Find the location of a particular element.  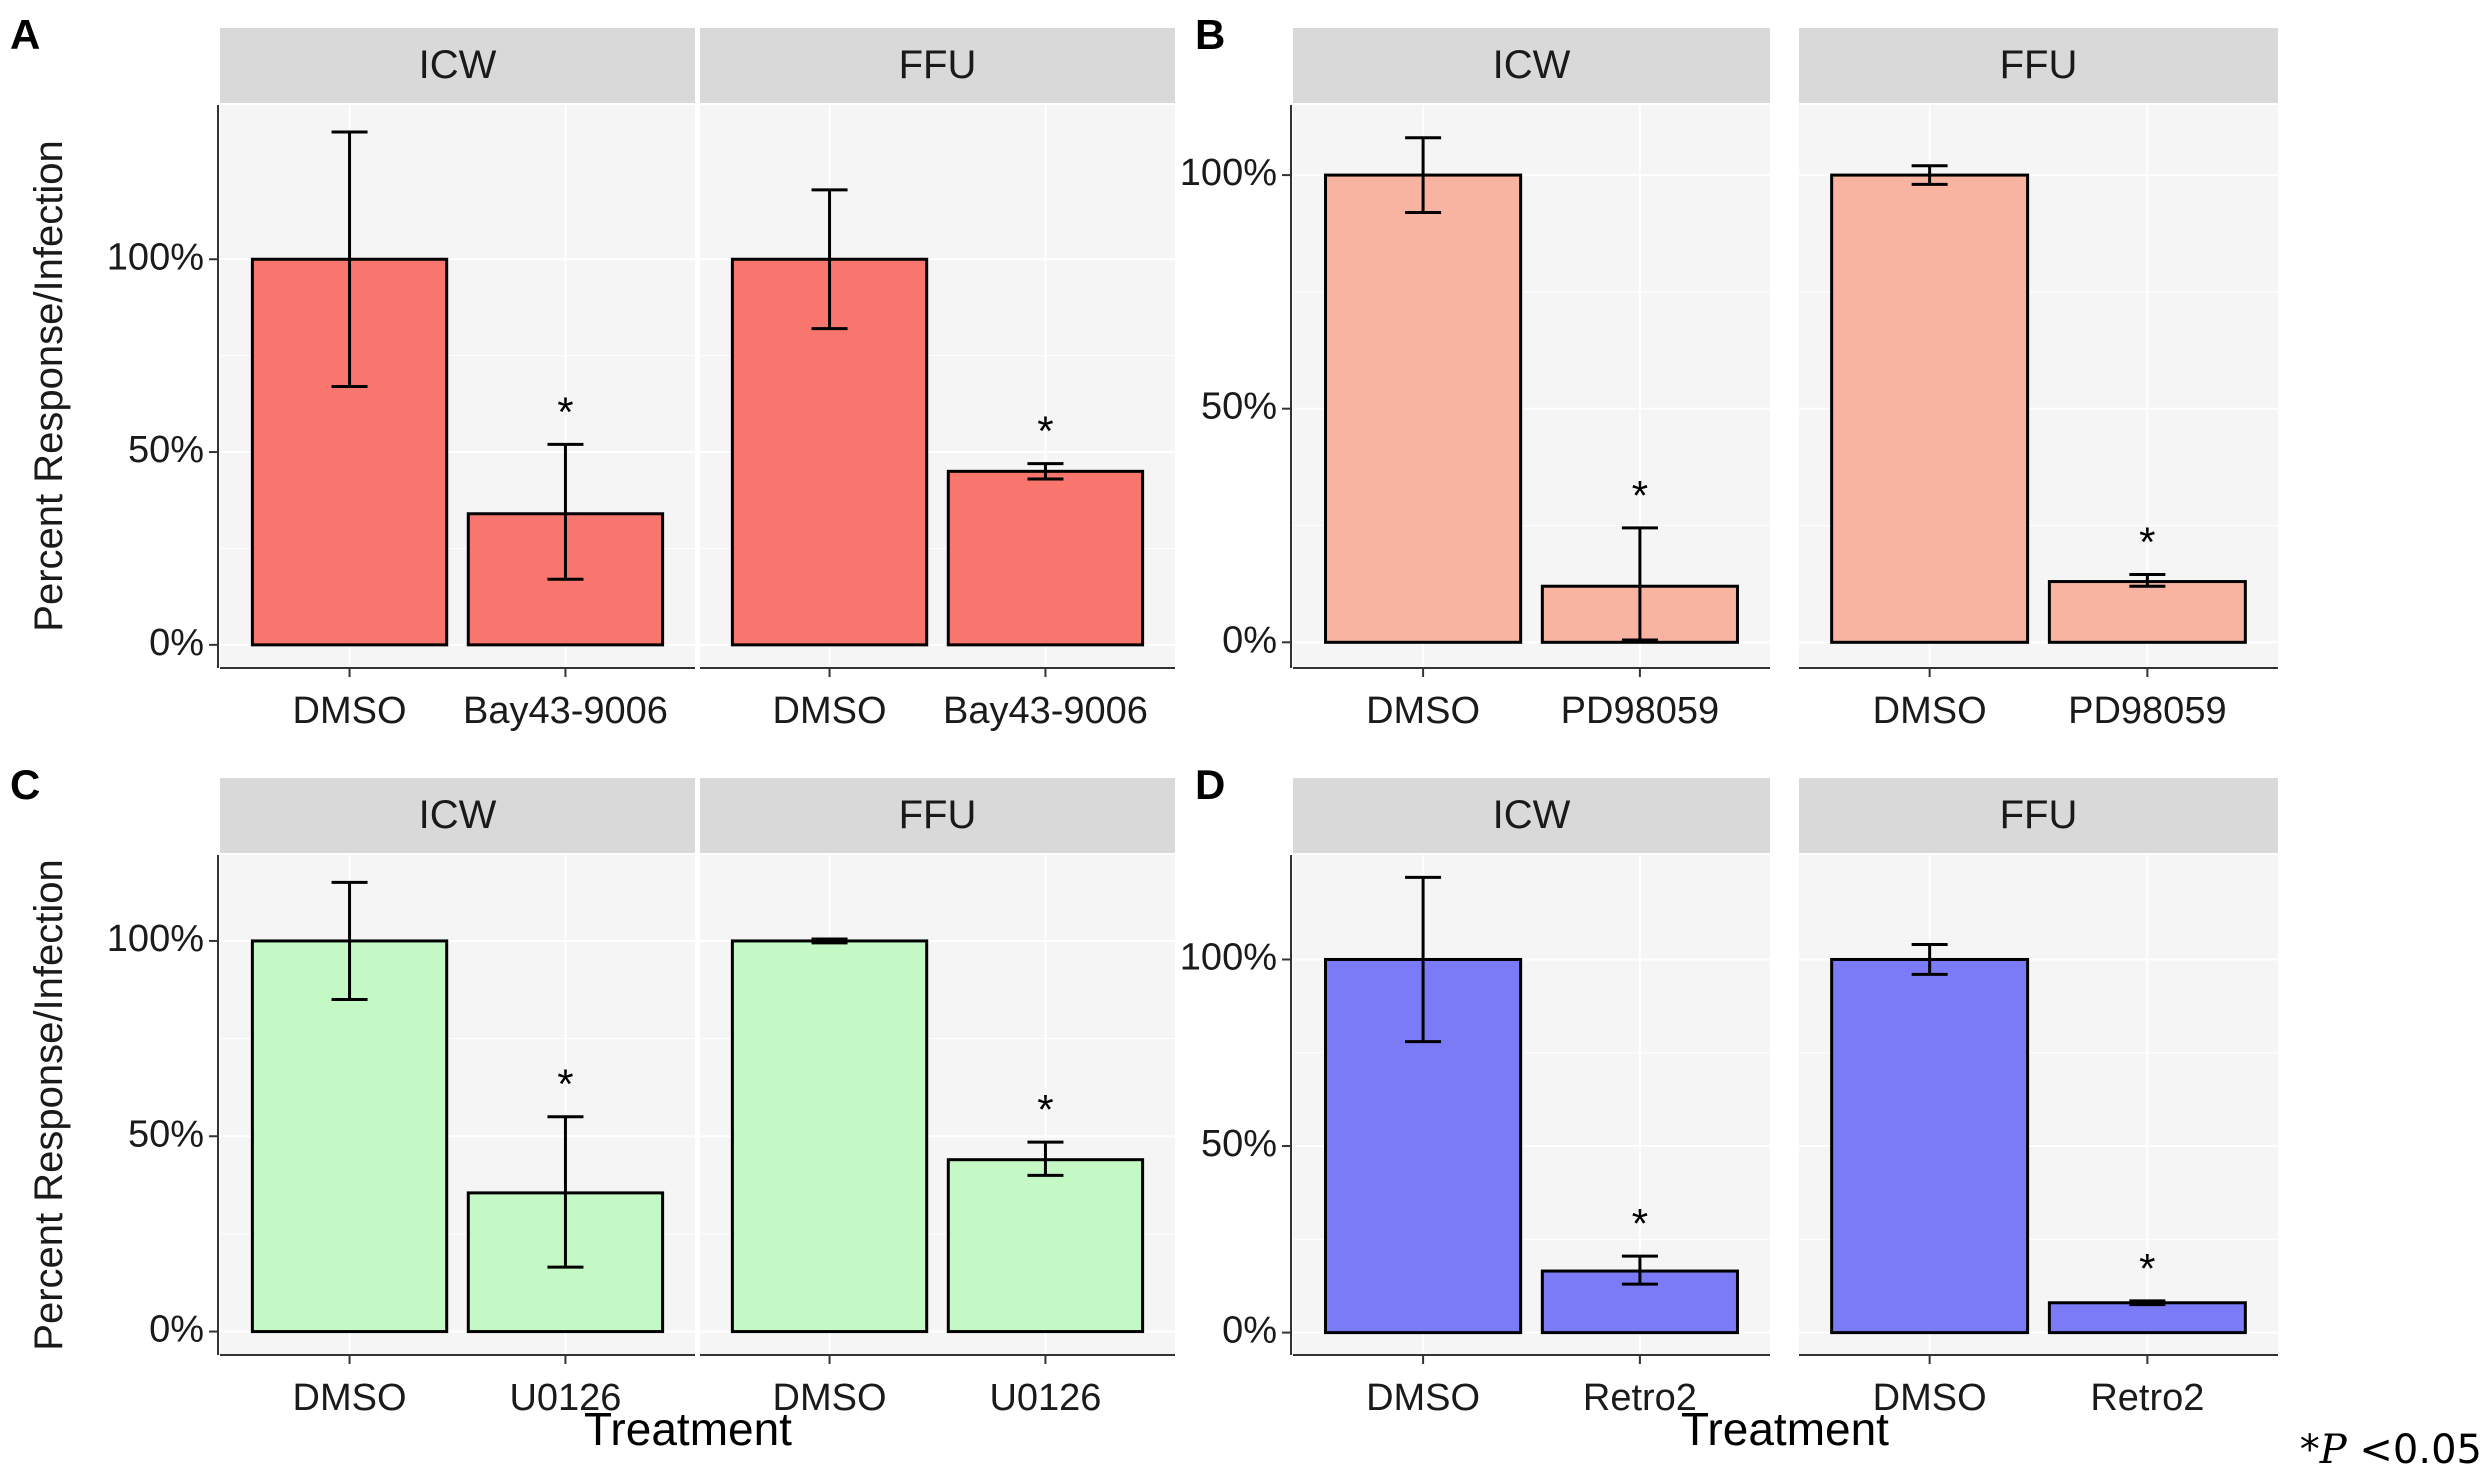

significance-footnote: *P <0.05 is located at coordinates (2391, 1450).